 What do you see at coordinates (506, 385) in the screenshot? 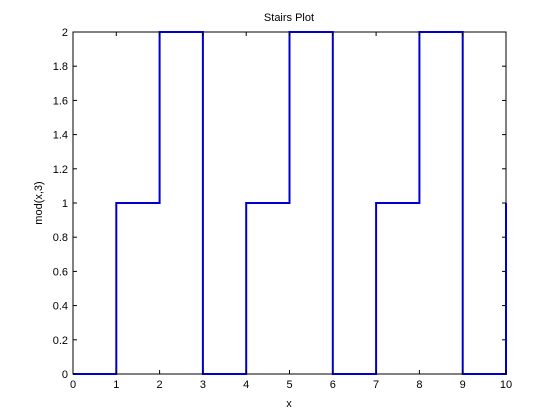
I see `x-tick-label-10: 10` at bounding box center [506, 385].